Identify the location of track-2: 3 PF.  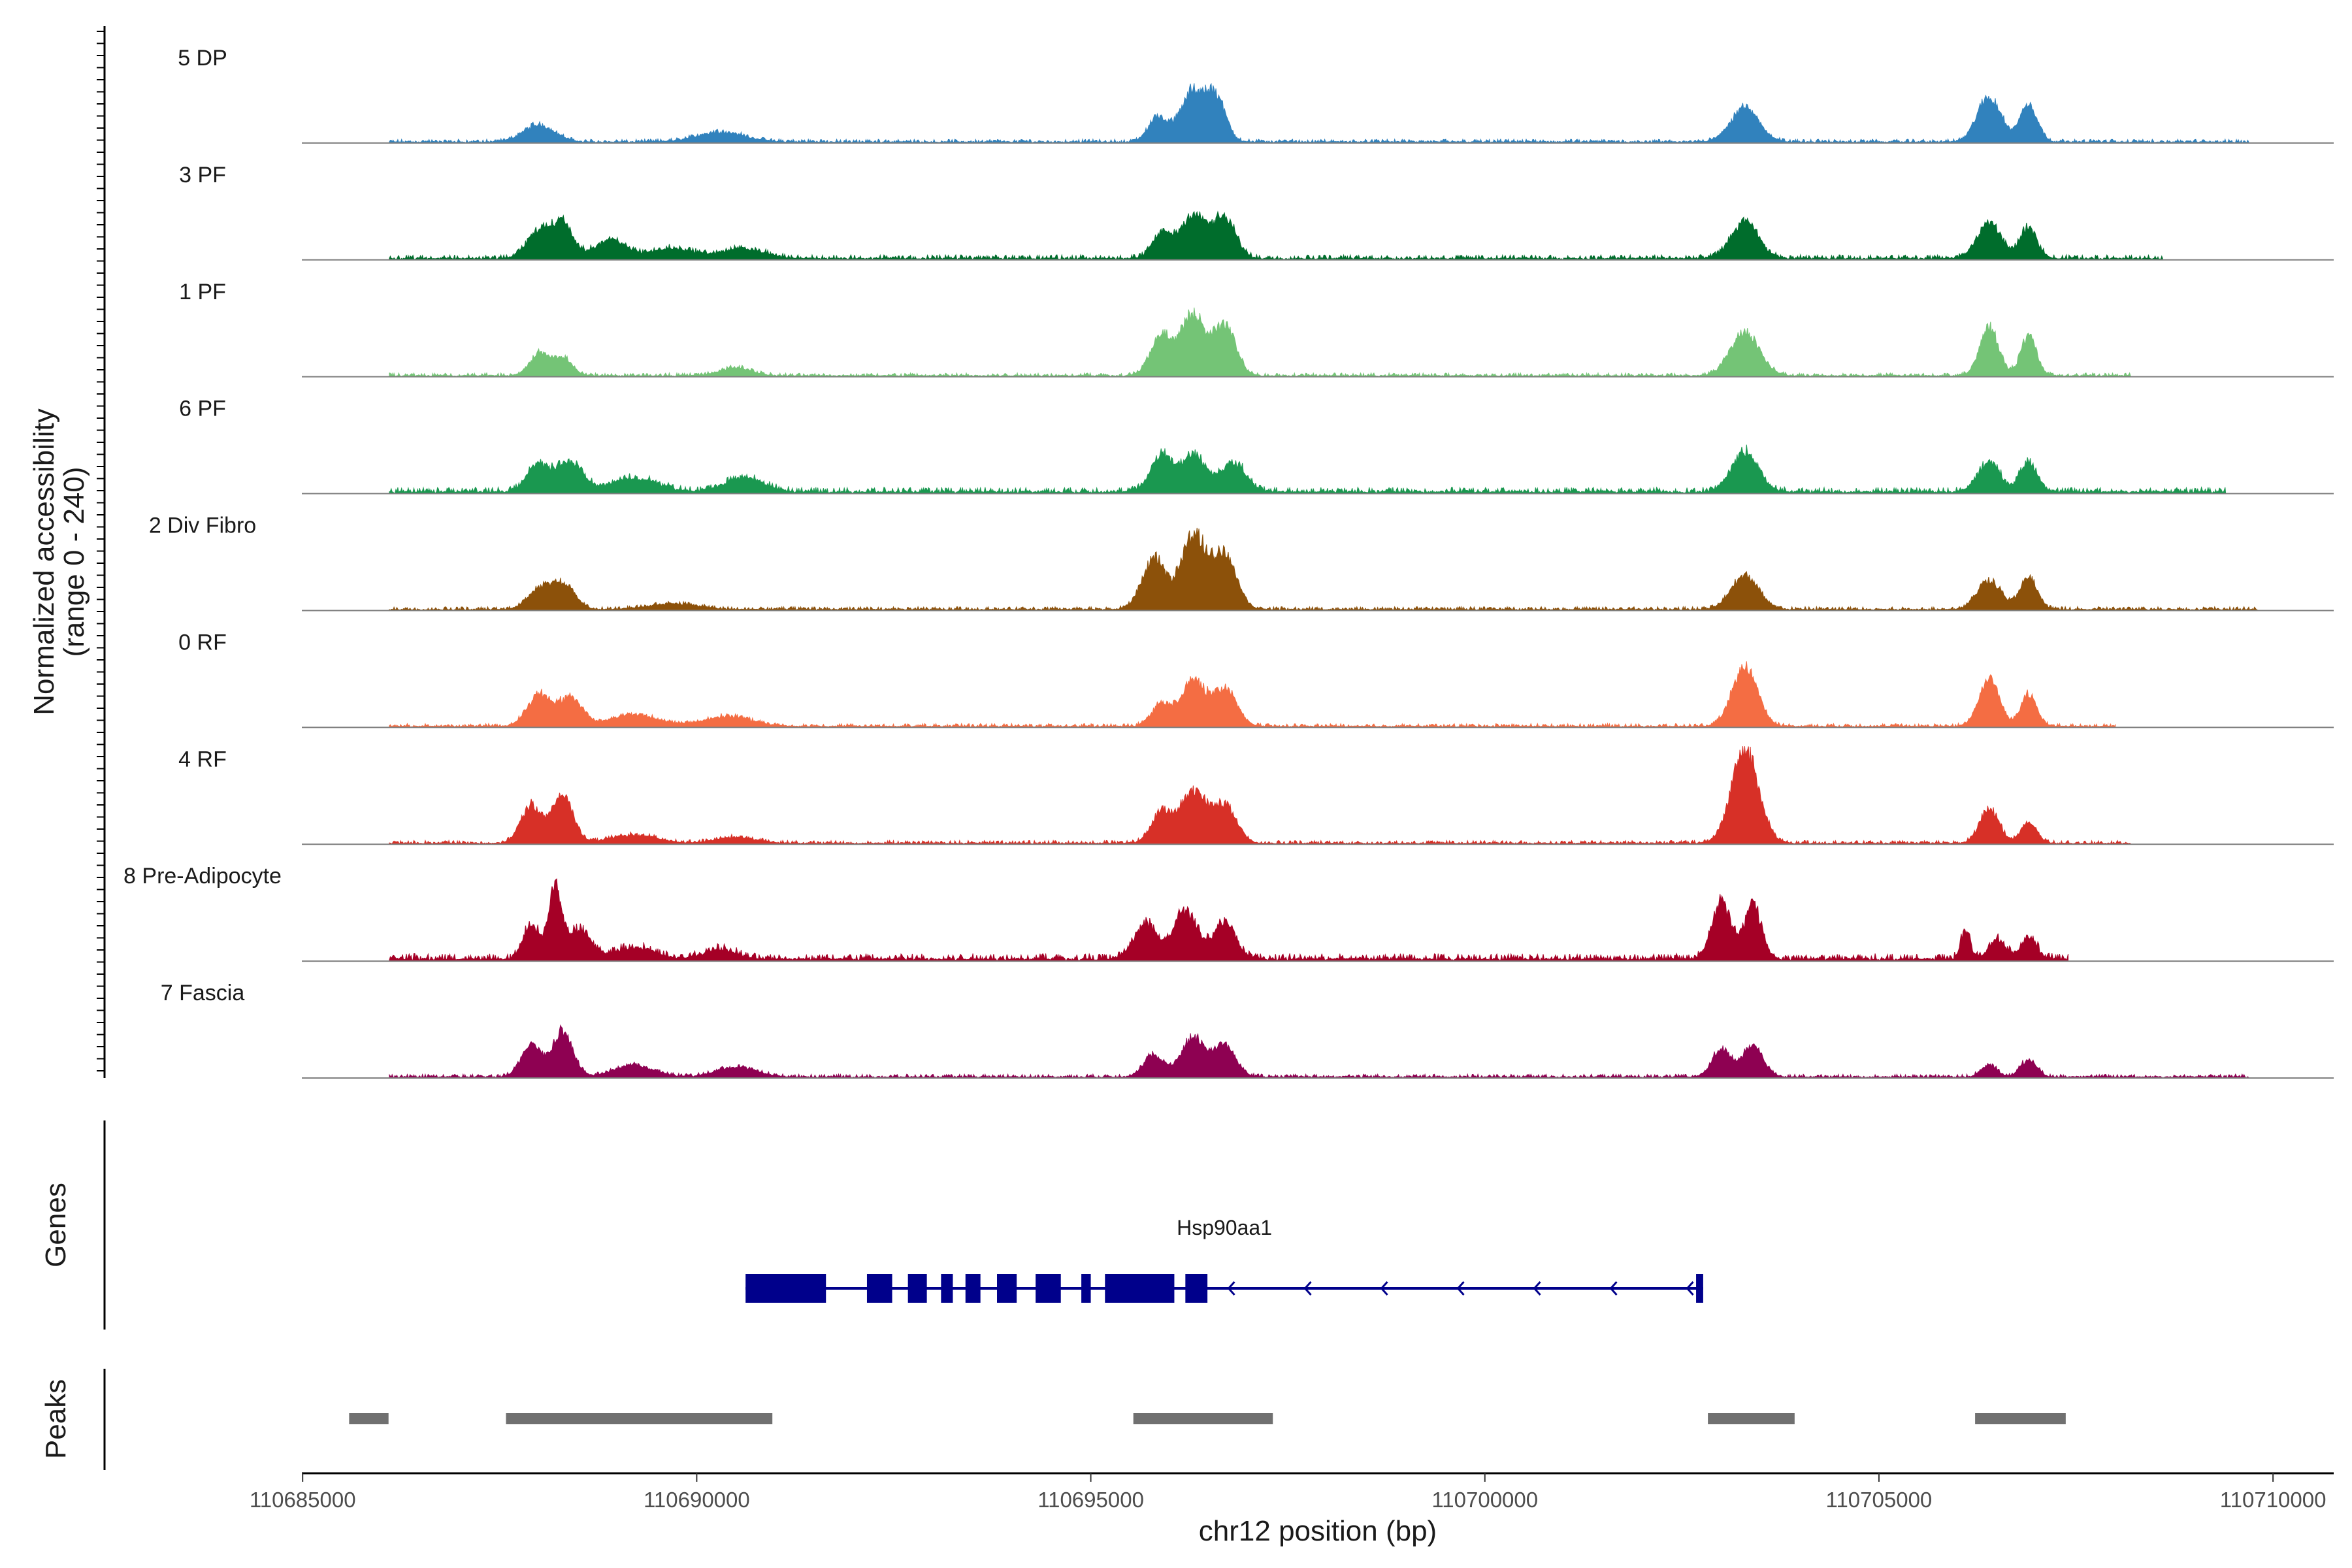
(1256, 212).